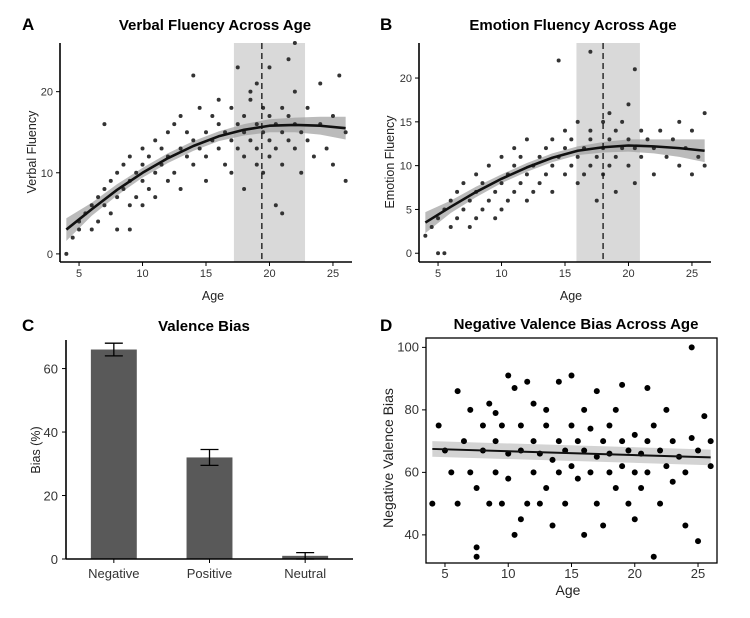 The width and height of the screenshot is (750, 618). Describe the element at coordinates (269, 274) in the screenshot. I see `x-tick-label: 20` at that location.